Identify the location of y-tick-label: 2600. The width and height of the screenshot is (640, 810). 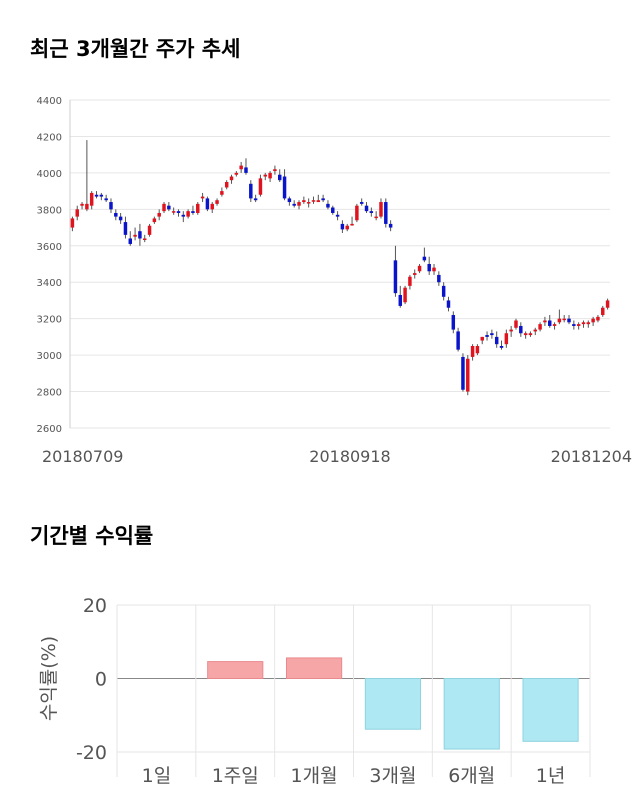
(49, 429).